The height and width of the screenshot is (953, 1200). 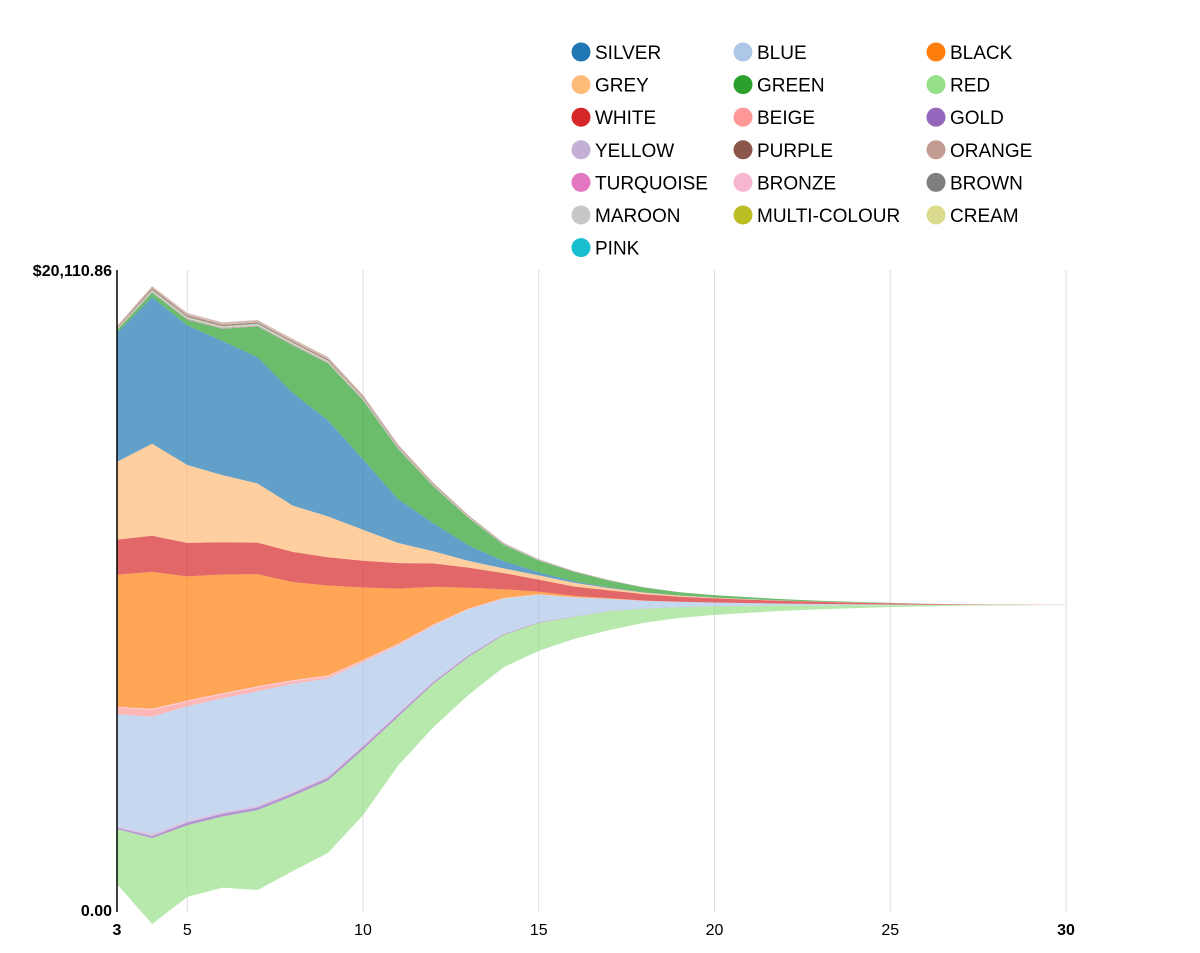 What do you see at coordinates (936, 215) in the screenshot?
I see `legend-swatch-cream` at bounding box center [936, 215].